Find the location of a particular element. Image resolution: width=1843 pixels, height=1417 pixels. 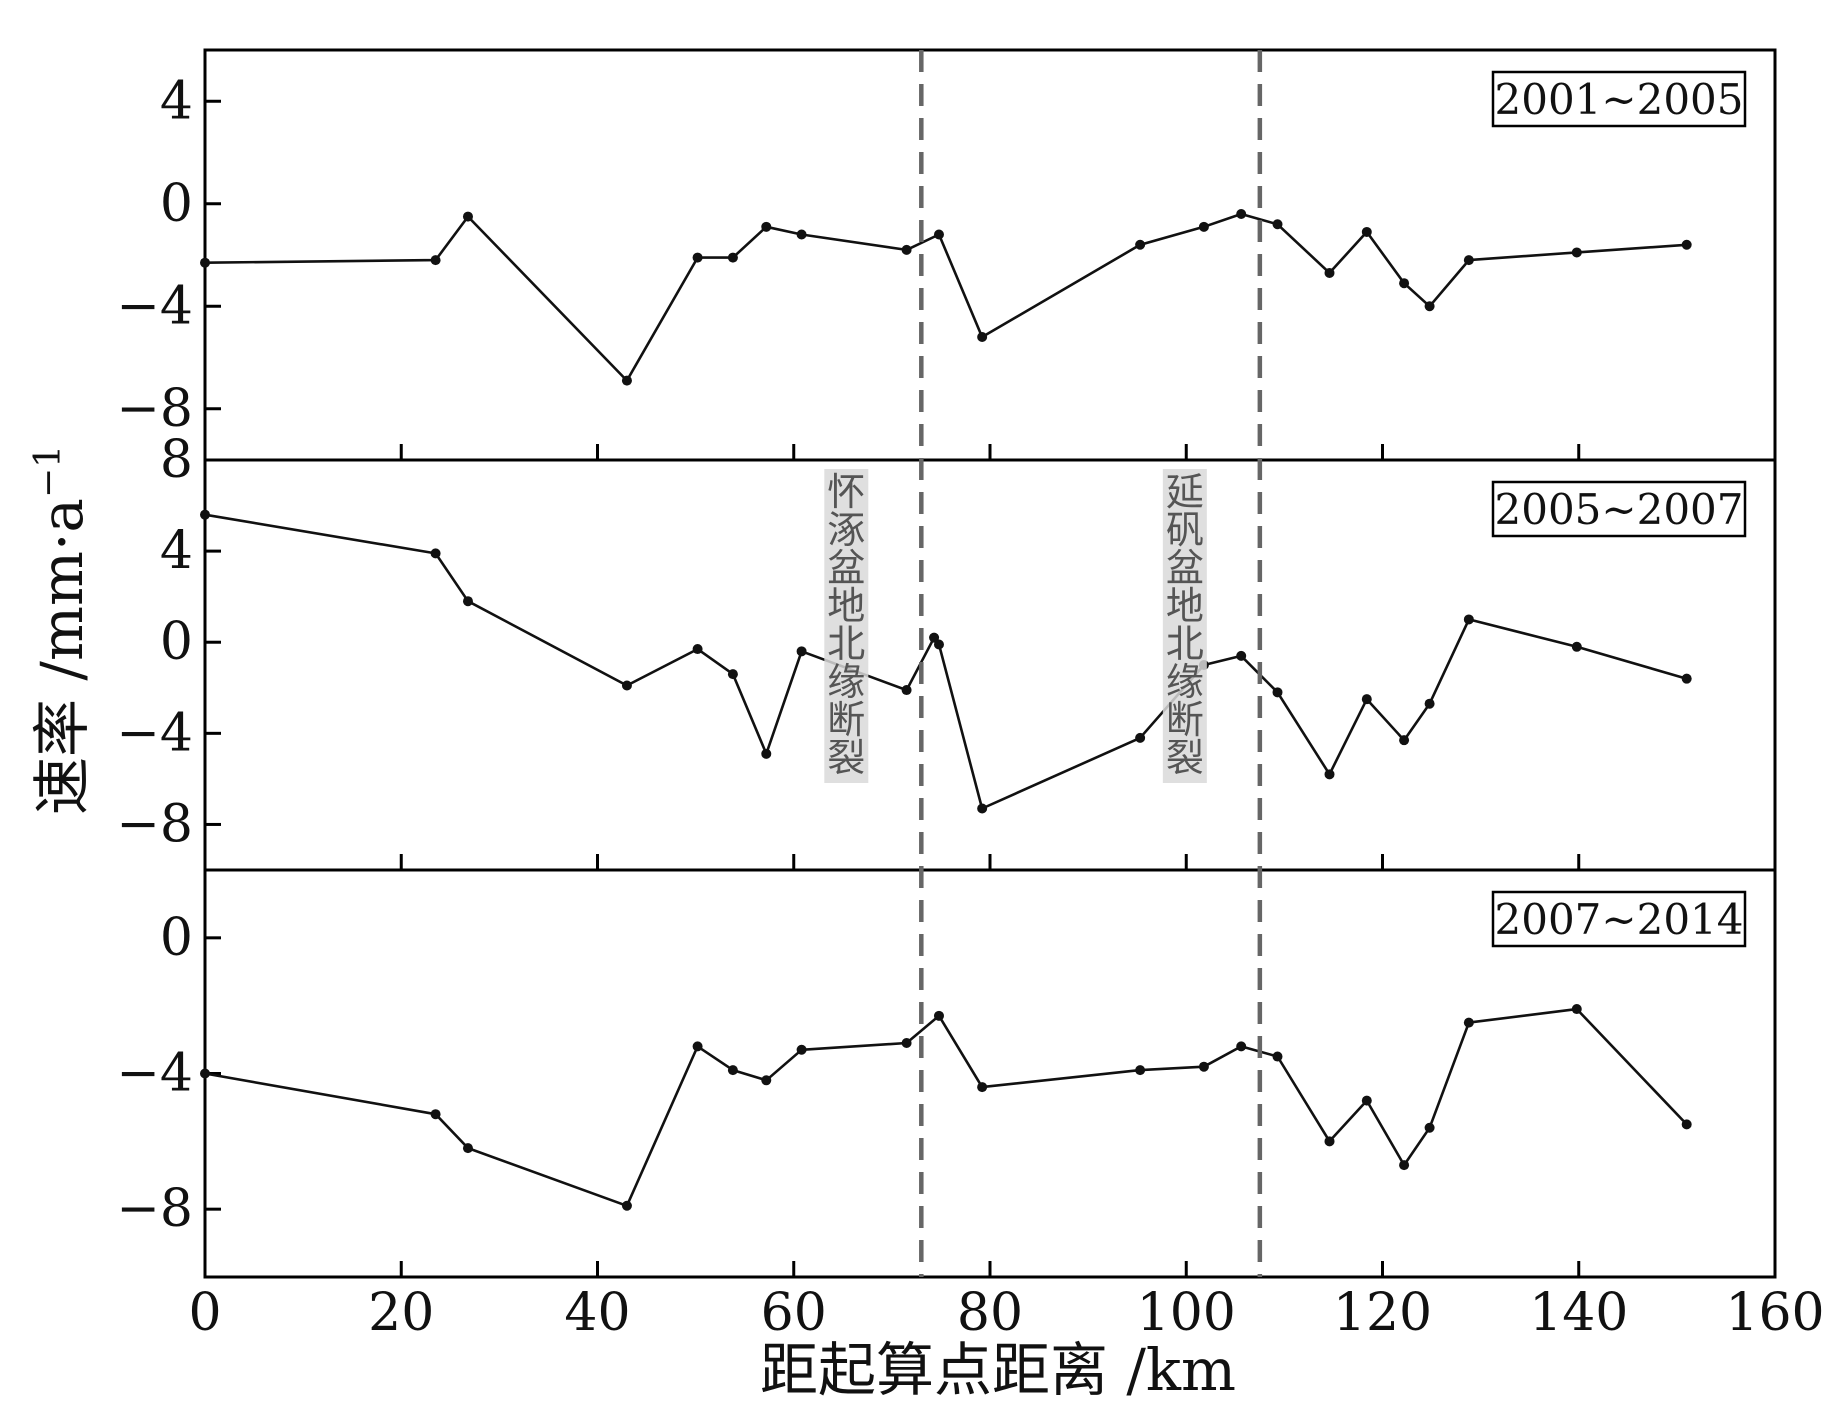

y-axis-title-main: 速率 /mm·a is located at coordinates (62, 656).